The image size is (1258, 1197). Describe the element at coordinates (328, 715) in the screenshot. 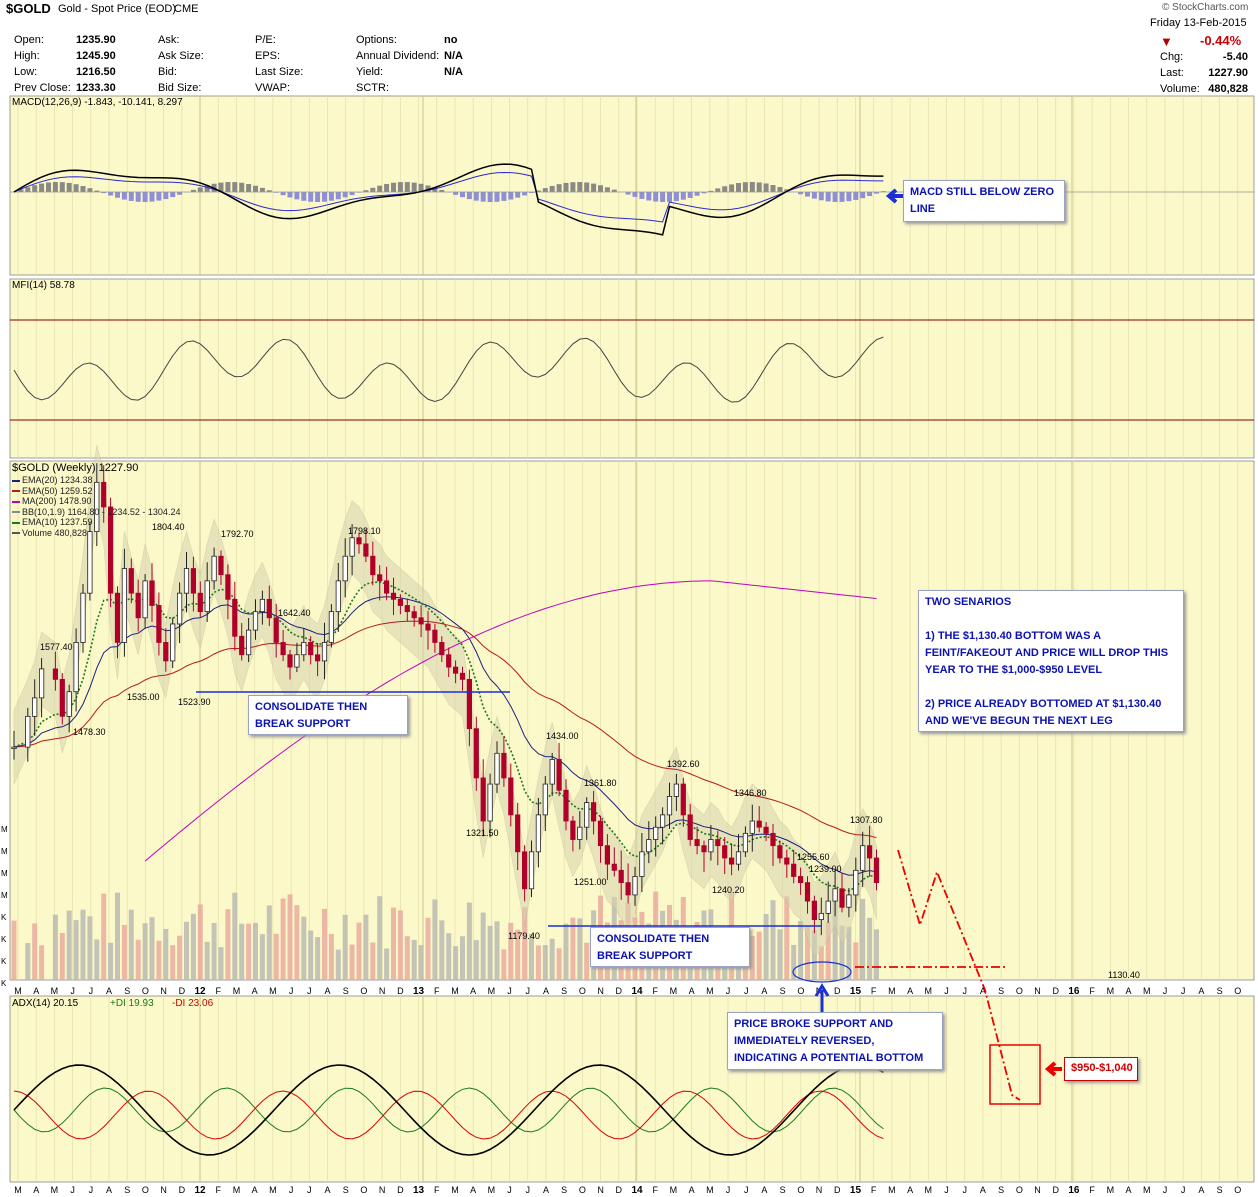

I see `consolidate-note-2012: CONSOLIDATE THEN BREAK SUPPORT` at that location.